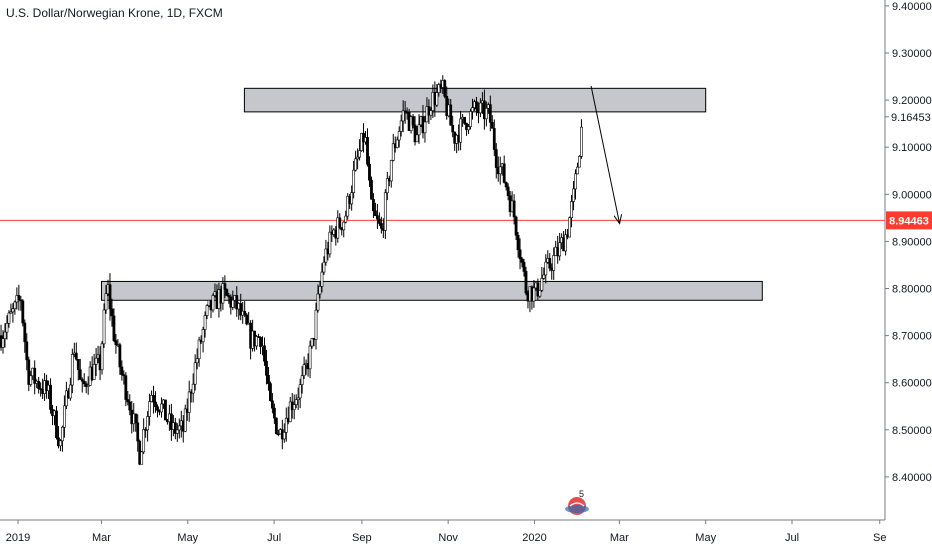  I want to click on hline-price-tag, so click(909, 220).